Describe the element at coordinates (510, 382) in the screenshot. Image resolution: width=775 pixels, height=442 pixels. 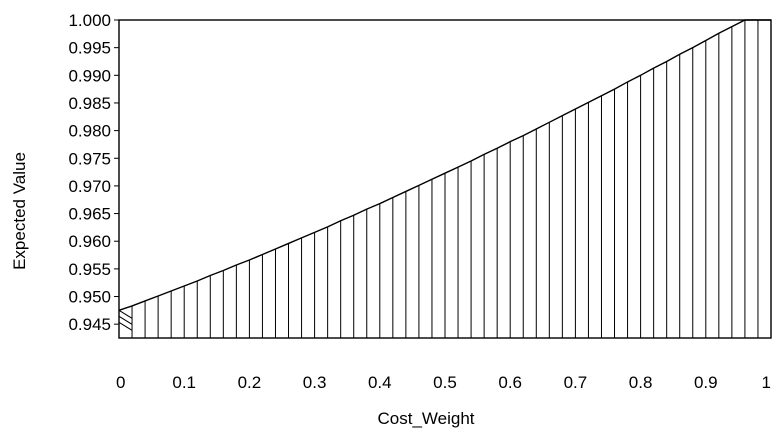
I see `x-tick-label: 0.6` at that location.